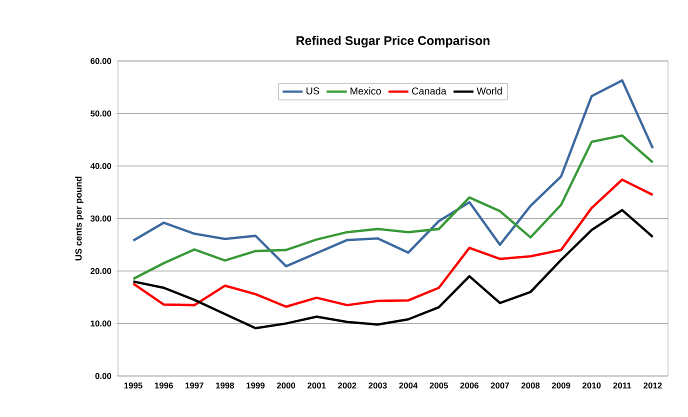  Describe the element at coordinates (377, 385) in the screenshot. I see `x-tick-label: 2003` at that location.